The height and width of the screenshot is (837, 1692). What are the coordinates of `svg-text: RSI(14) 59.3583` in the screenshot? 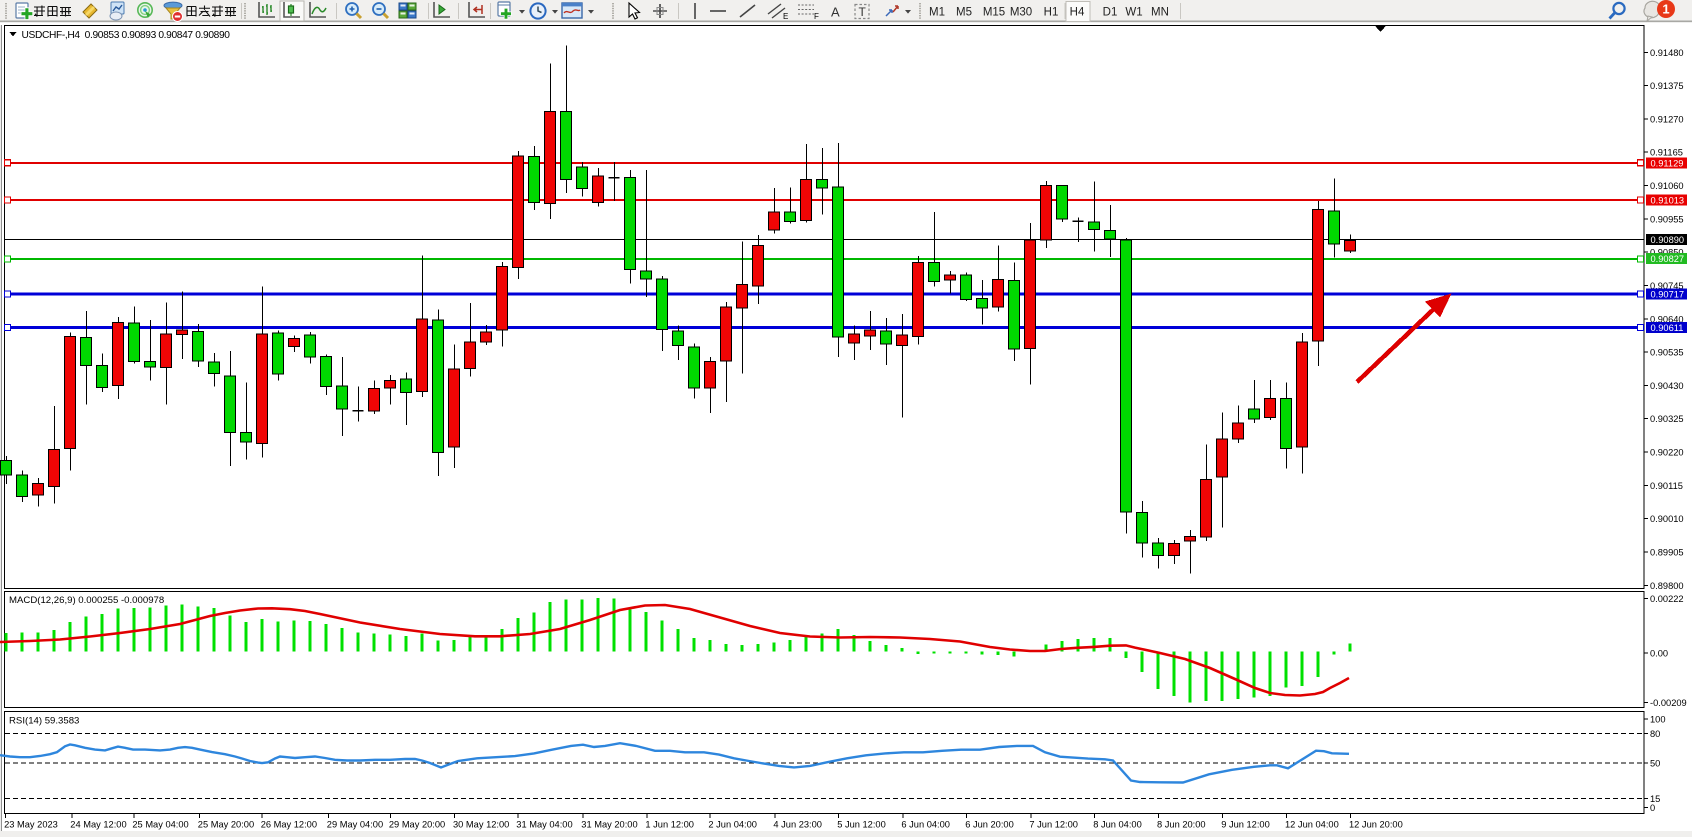 It's located at (44, 721).